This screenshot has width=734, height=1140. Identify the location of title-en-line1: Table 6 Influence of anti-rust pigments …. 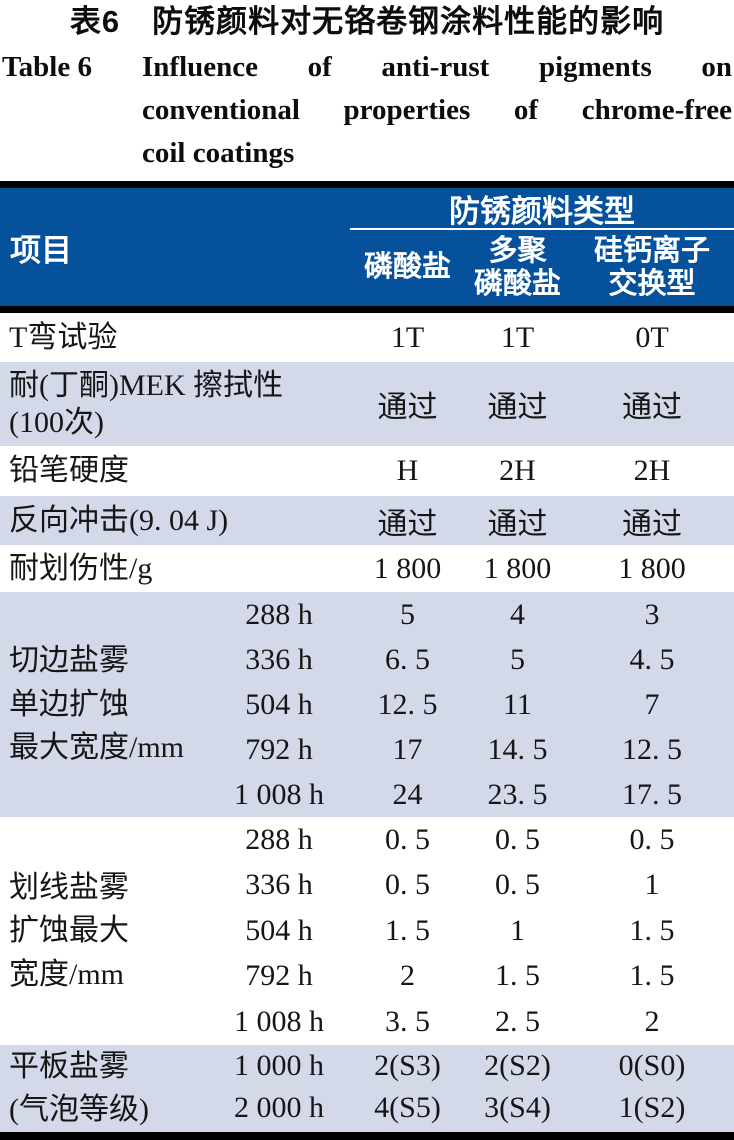
(367, 67).